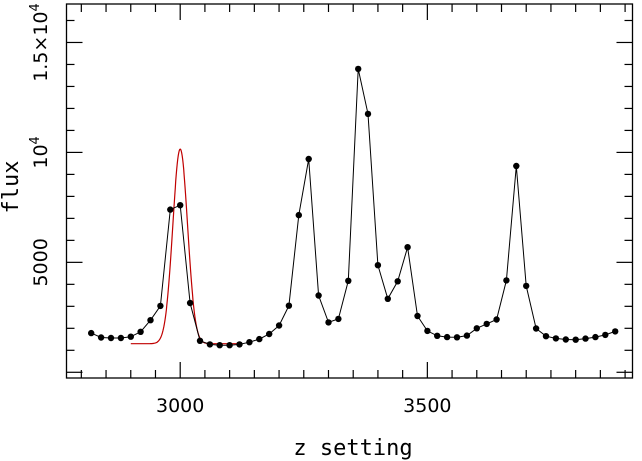 This screenshot has height=461, width=642. I want to click on y-tick-label-base: 5000, so click(41, 262).